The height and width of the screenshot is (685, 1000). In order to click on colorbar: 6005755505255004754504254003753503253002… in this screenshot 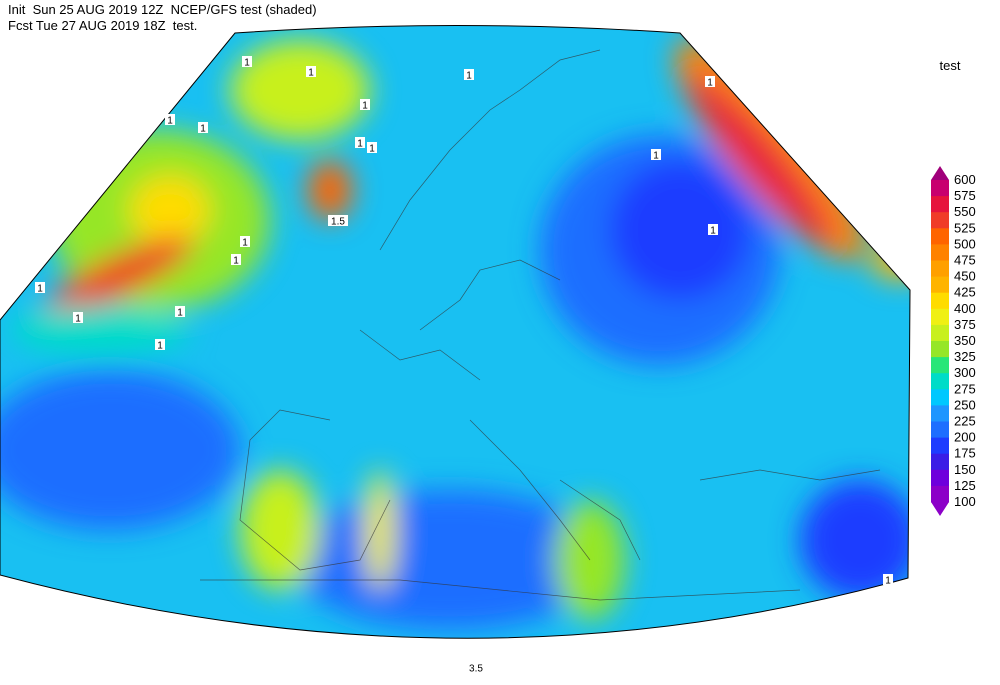, I will do `click(953, 341)`.